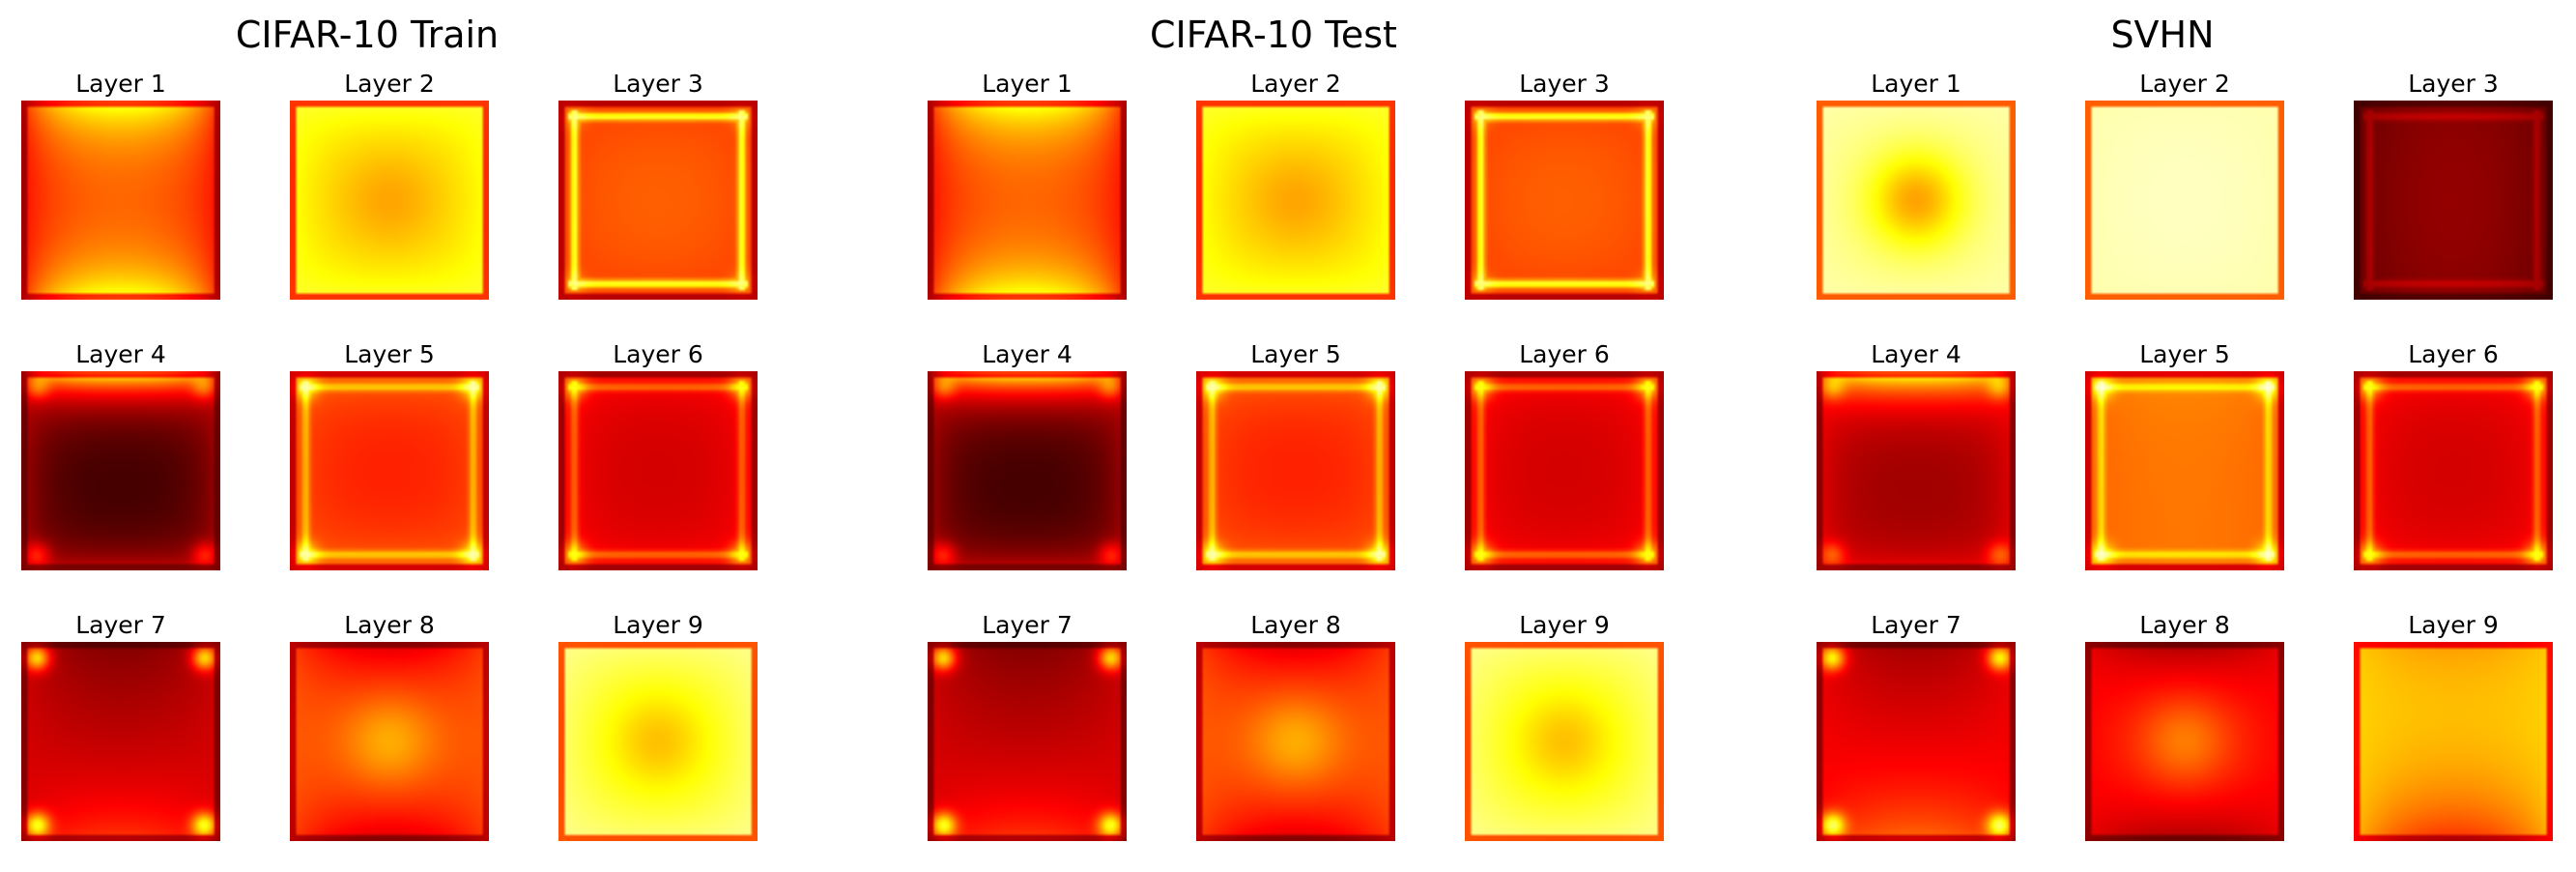 This screenshot has height=872, width=2576. What do you see at coordinates (2163, 35) in the screenshot?
I see `panel-title: SVHN` at bounding box center [2163, 35].